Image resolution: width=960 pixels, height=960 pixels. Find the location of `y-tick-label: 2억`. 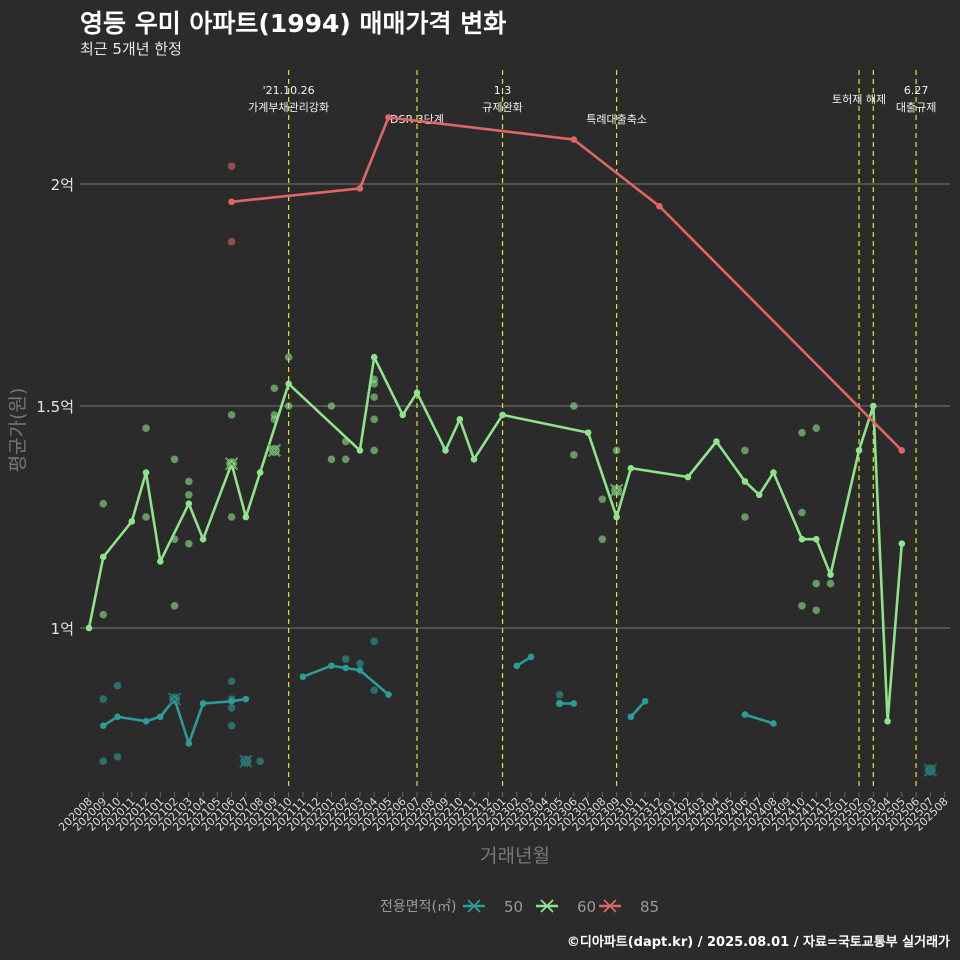

y-tick-label: 2억 is located at coordinates (62, 185).